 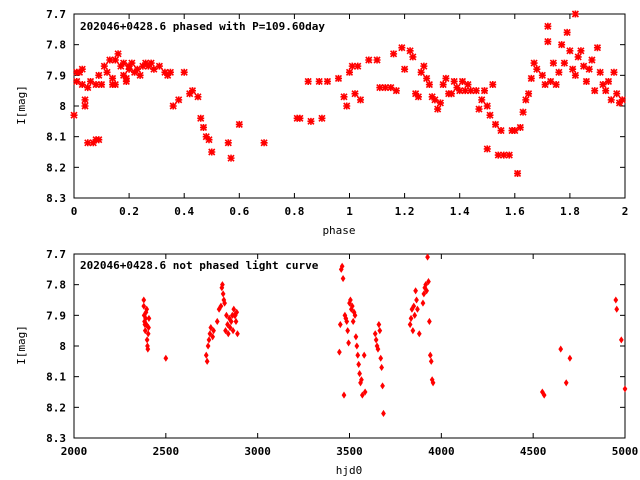 I want to click on unphased-x-tick-label: 2000, so click(x=74, y=451).